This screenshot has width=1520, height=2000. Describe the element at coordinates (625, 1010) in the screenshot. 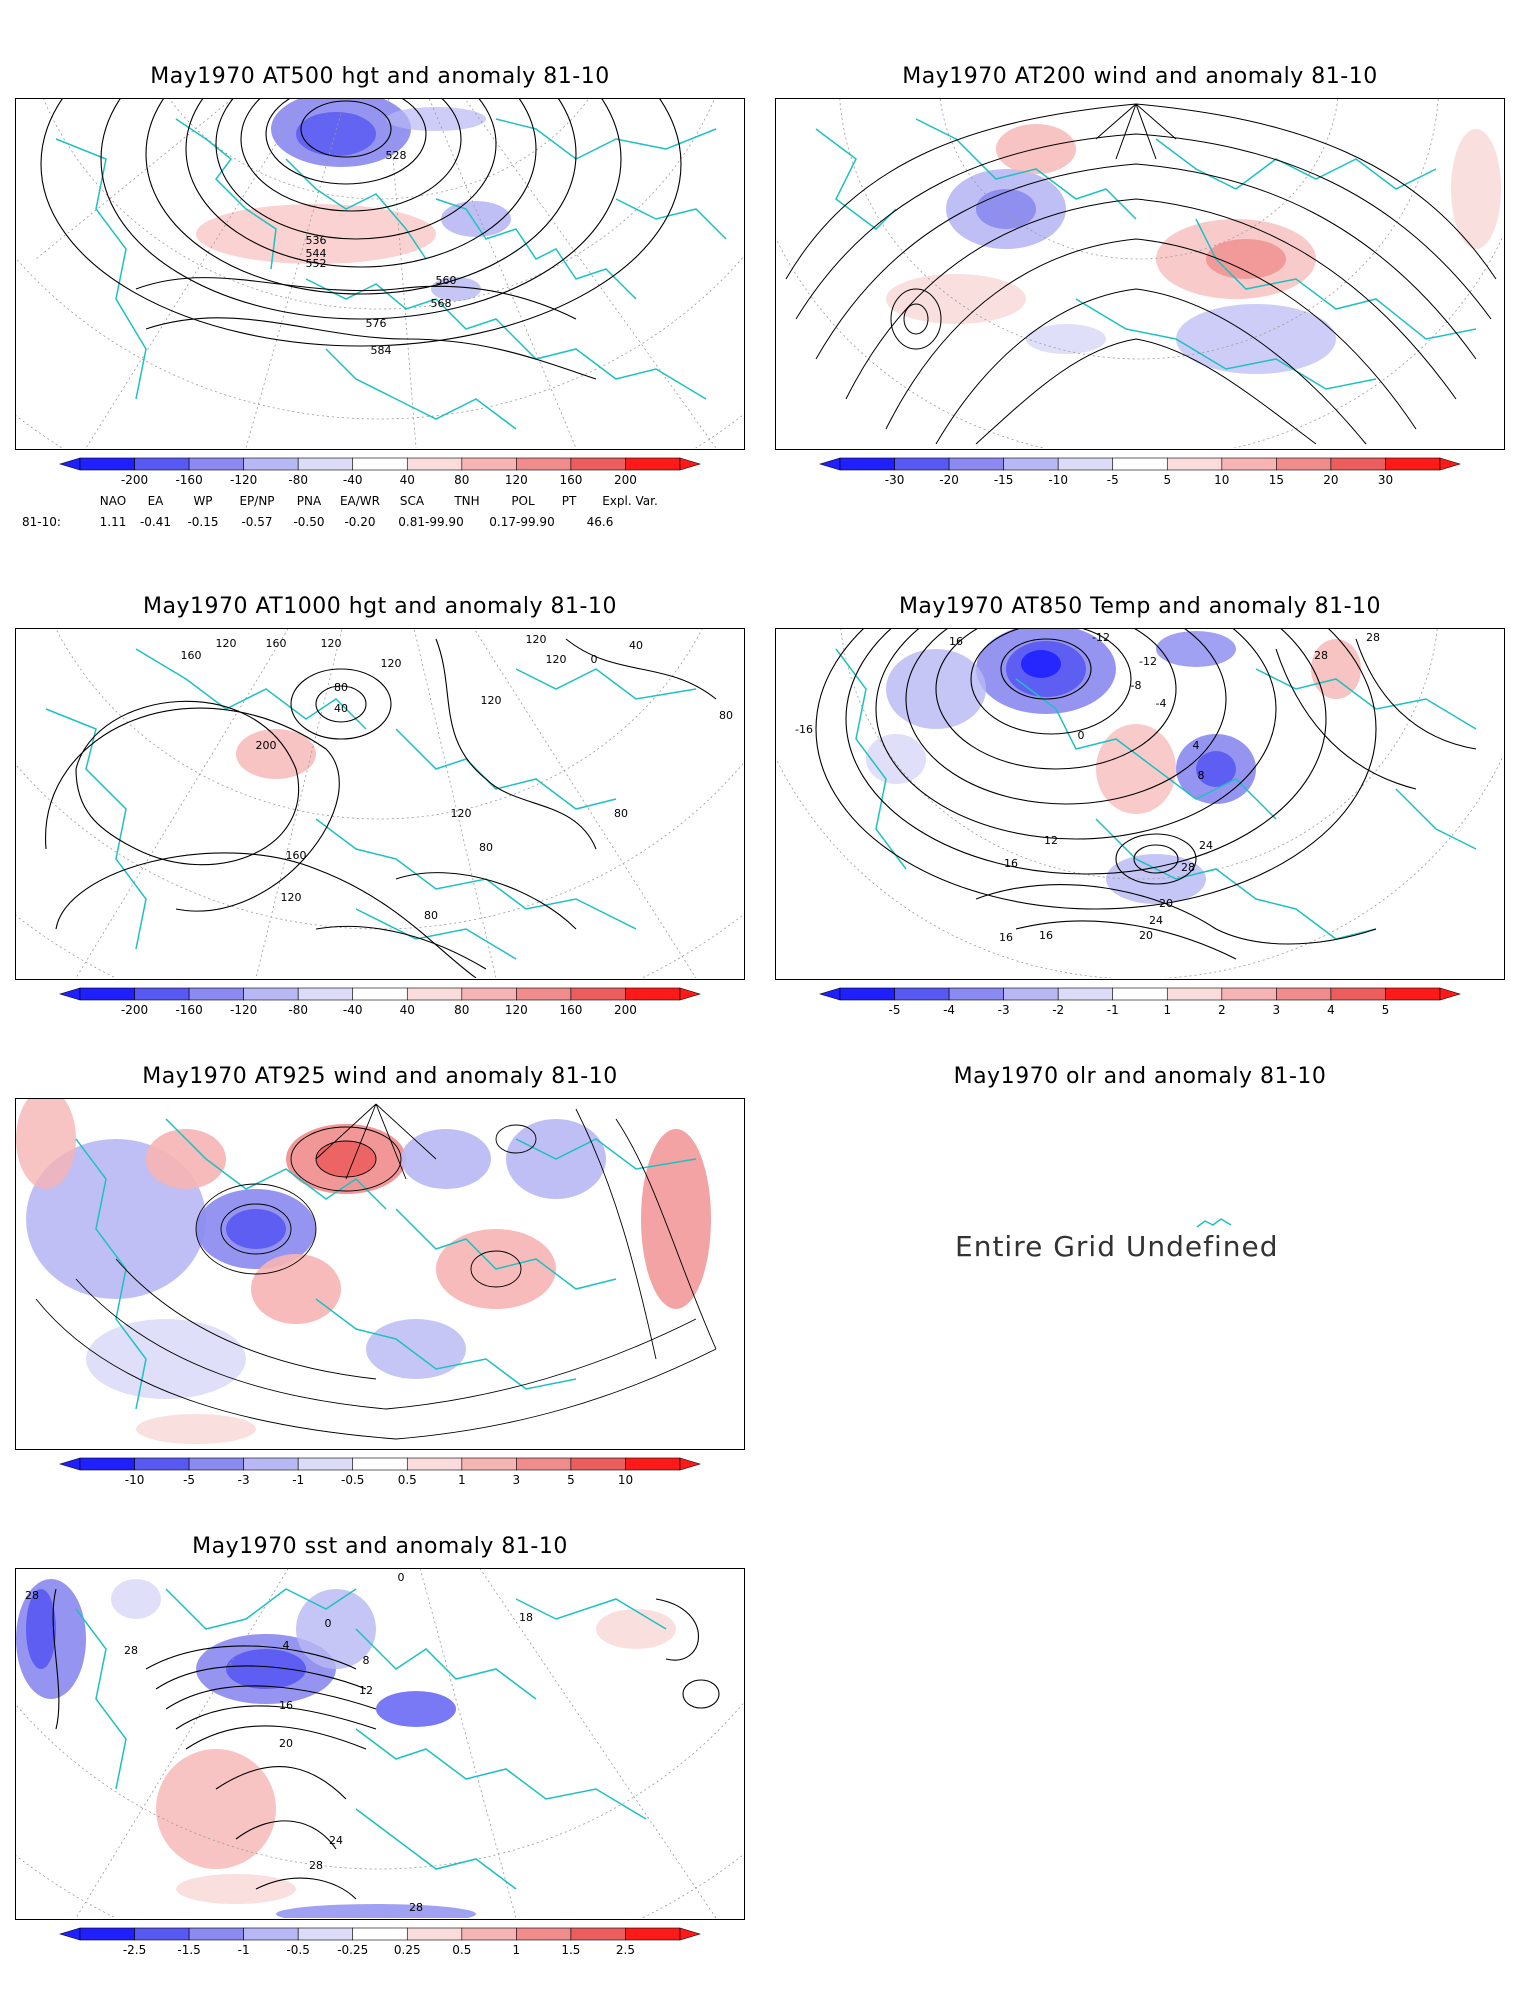

I see `colorbar-tick-label: 200` at that location.